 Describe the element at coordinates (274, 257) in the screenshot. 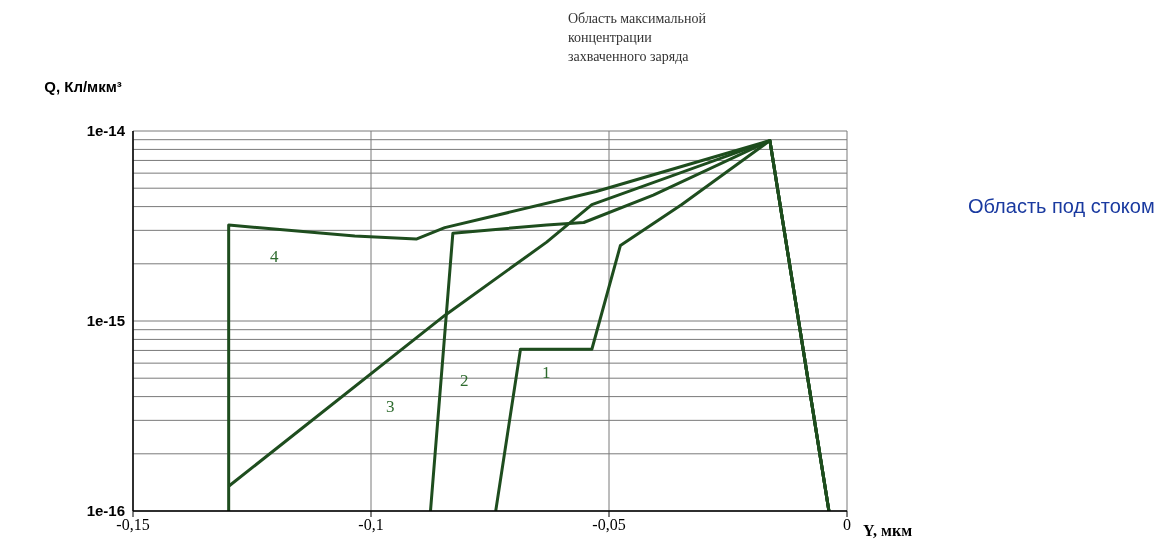

I see `annotation: 4` at that location.